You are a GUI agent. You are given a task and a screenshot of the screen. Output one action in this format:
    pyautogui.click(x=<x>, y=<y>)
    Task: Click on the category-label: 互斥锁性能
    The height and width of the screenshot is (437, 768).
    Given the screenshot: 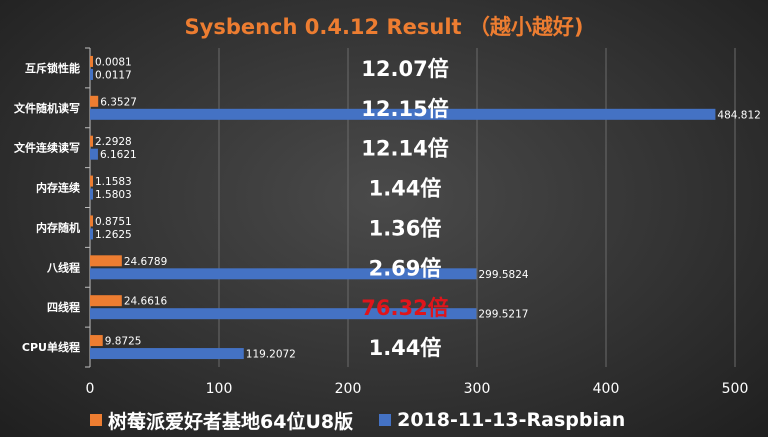 What is the action you would take?
    pyautogui.click(x=52, y=68)
    